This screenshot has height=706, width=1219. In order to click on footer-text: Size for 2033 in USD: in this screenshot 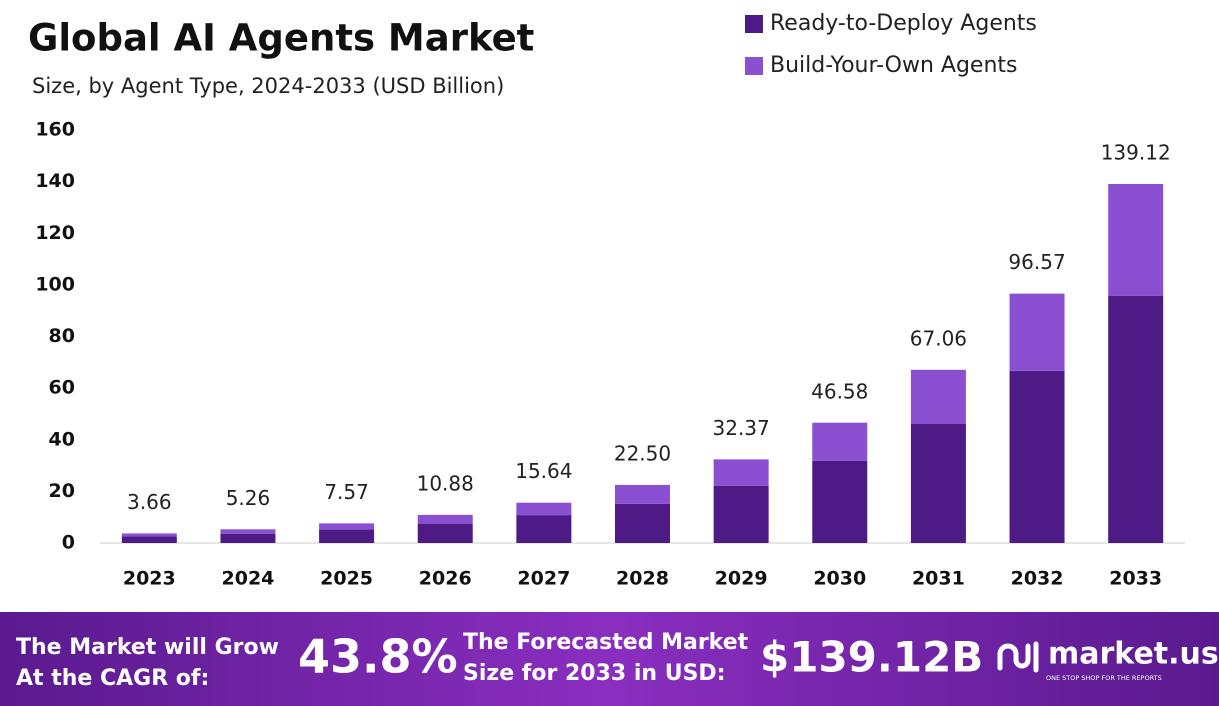, I will do `click(594, 673)`.